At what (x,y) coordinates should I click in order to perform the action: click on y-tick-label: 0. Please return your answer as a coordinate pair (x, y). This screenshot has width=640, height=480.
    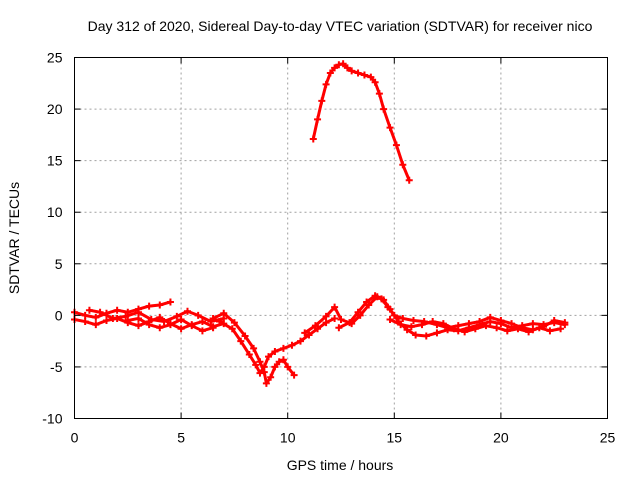
    Looking at the image, I should click on (59, 315).